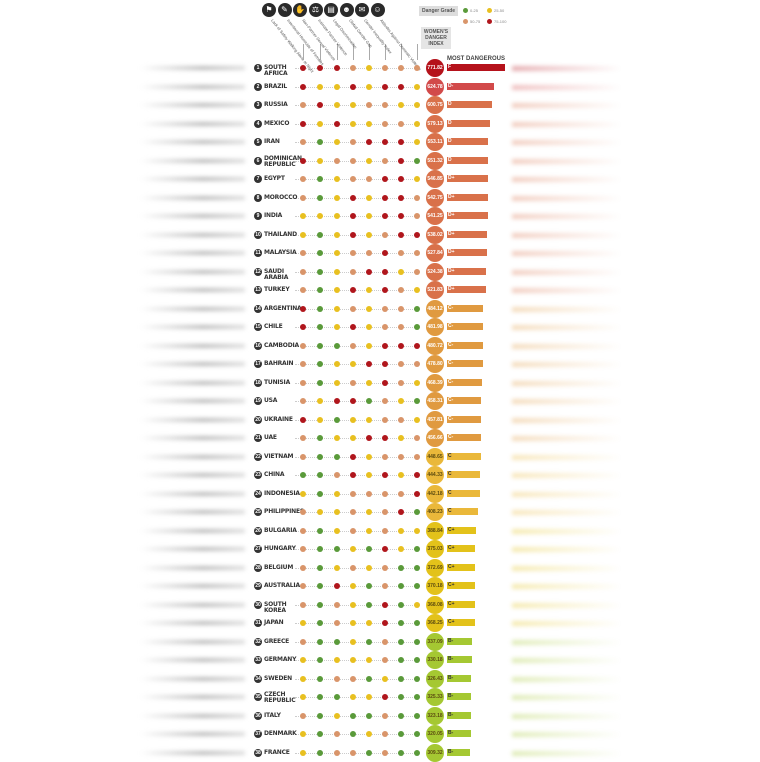 The width and height of the screenshot is (760, 762). I want to click on most-dangerous-label: Most Dangerous, so click(476, 59).